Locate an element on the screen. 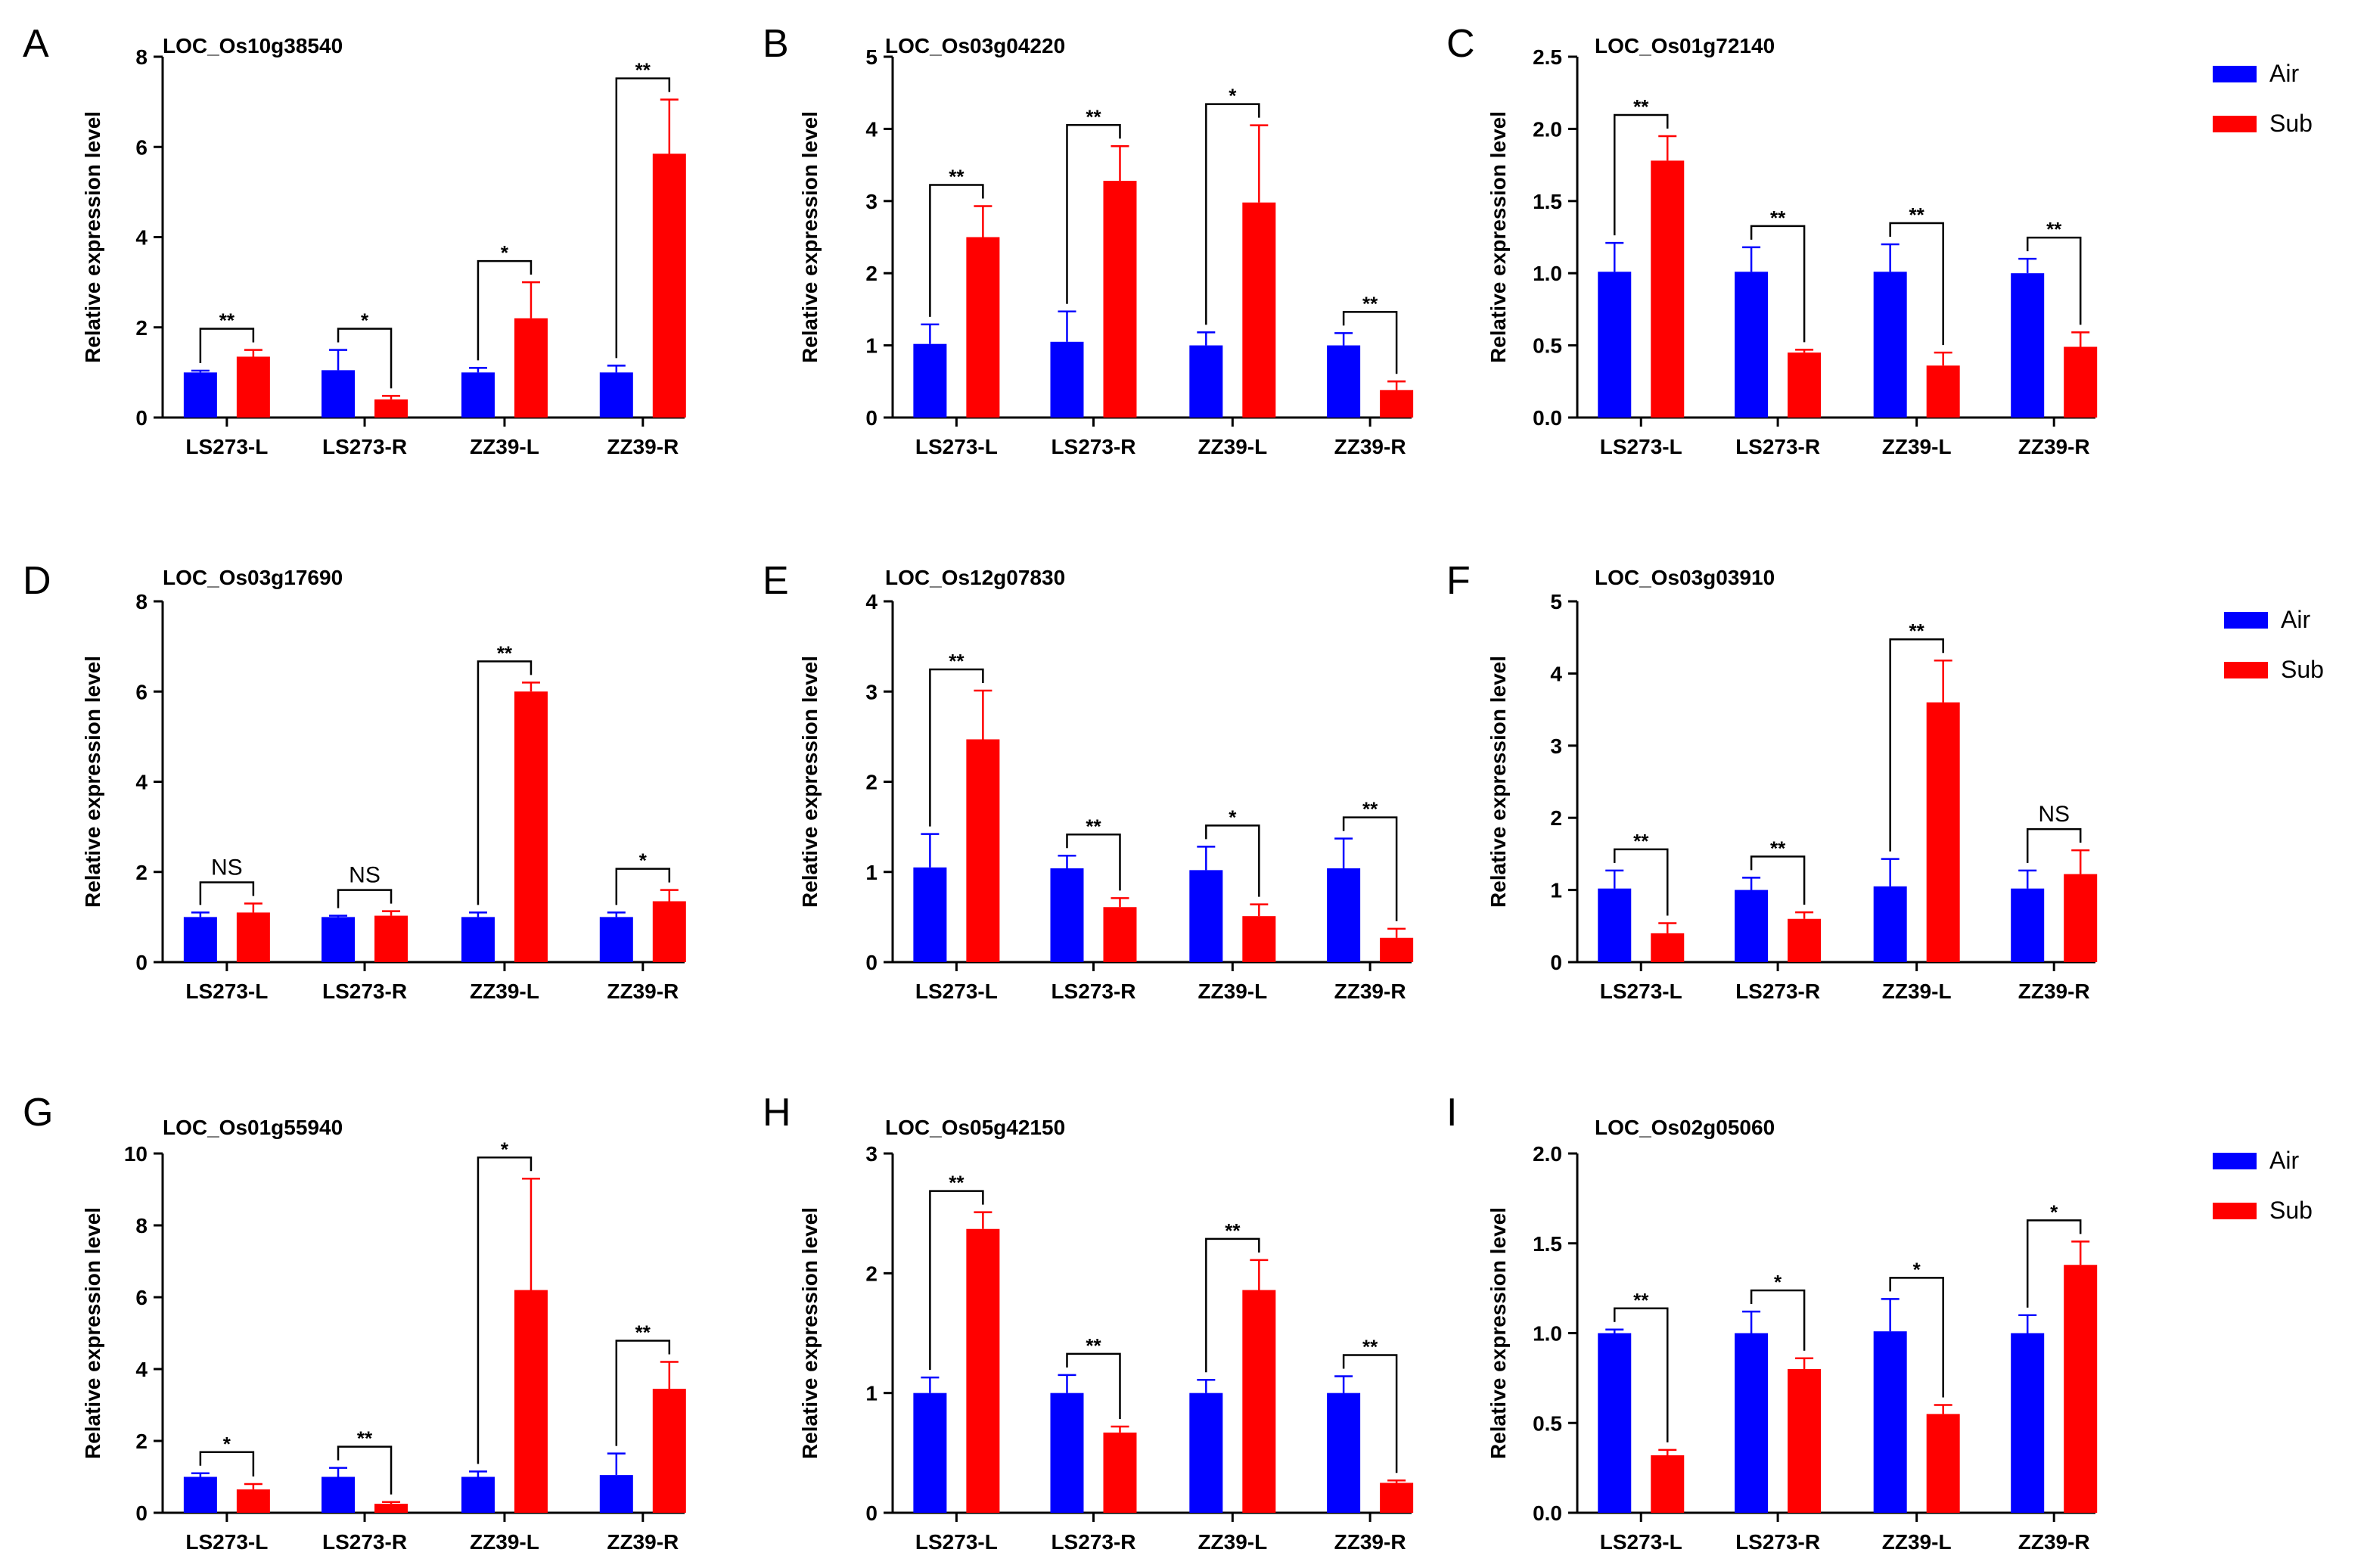 This screenshot has width=2364, height=1568. significance-label-h-ls273-l: ** is located at coordinates (957, 1183).